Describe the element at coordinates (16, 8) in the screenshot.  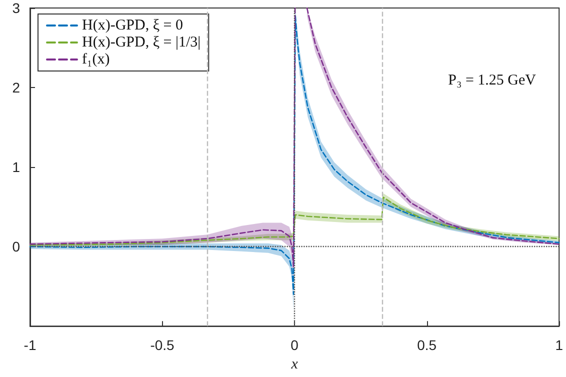
I see `y-tick-label: 3` at that location.